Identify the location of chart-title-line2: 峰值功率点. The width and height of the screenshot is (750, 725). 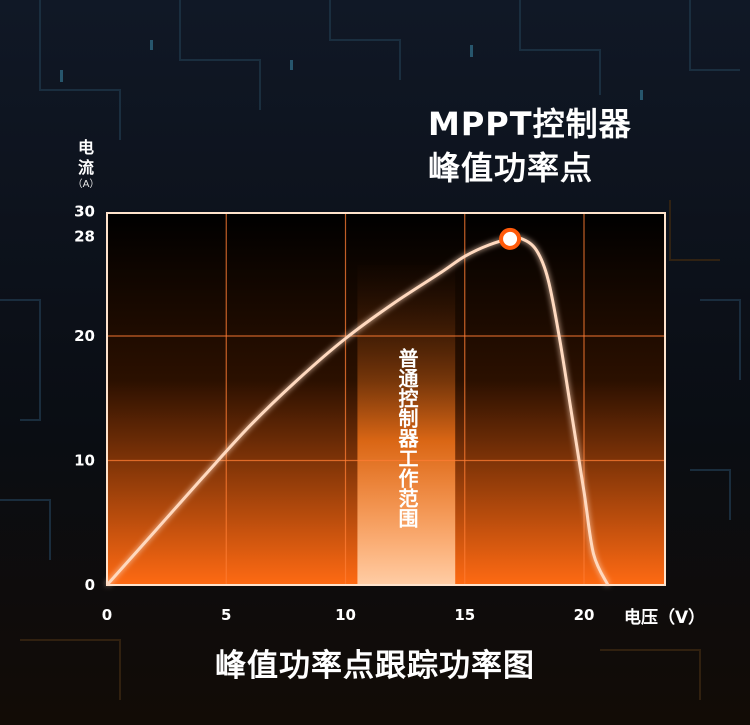
(511, 168).